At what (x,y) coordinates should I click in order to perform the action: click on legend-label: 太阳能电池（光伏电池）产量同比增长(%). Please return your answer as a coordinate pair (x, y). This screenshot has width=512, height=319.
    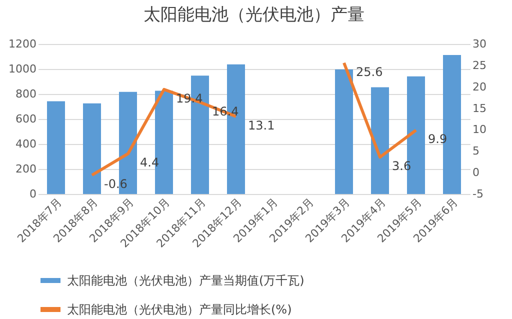
    Looking at the image, I should click on (179, 309).